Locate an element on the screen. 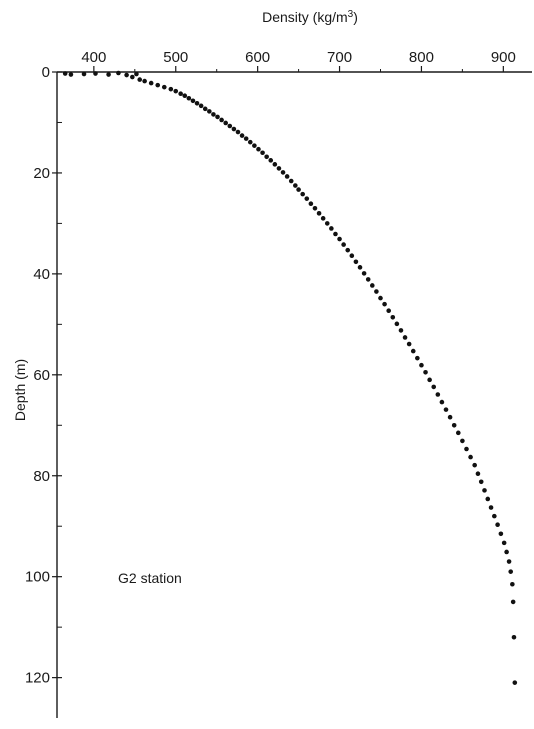 The image size is (534, 729). y-axis-title: Depth (m) is located at coordinates (20, 390).